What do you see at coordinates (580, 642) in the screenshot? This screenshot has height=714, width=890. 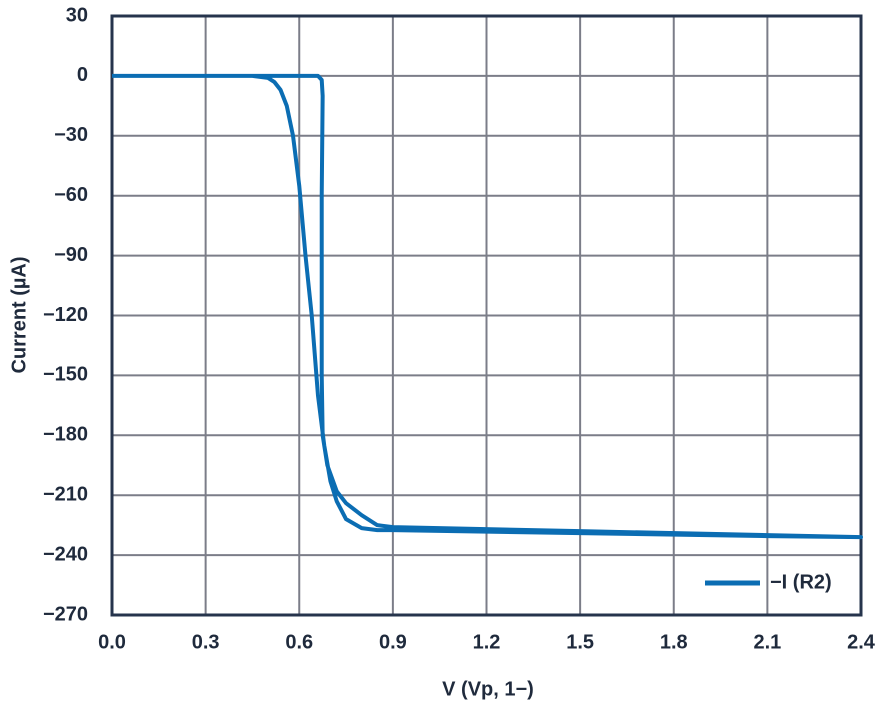 I see `x-tick-label: 1.5` at bounding box center [580, 642].